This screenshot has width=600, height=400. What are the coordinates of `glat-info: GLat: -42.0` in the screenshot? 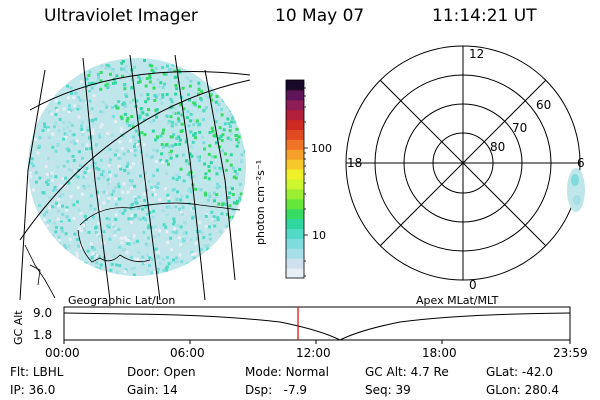 It's located at (519, 372).